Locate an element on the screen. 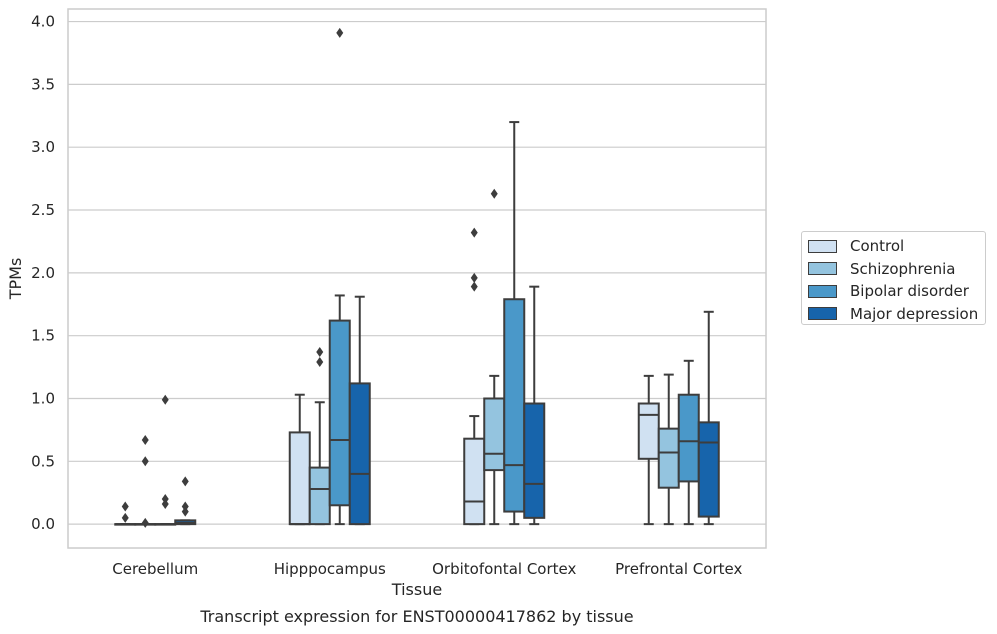 Image resolution: width=997 pixels, height=634 pixels. legend-item-bipolar-disorder: Bipolar disorder is located at coordinates (896, 291).